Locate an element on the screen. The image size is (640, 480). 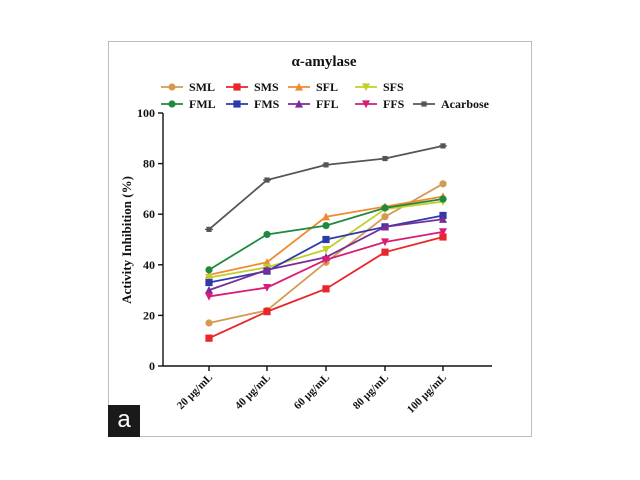
y-tick-label: 20 is located at coordinates (149, 315).